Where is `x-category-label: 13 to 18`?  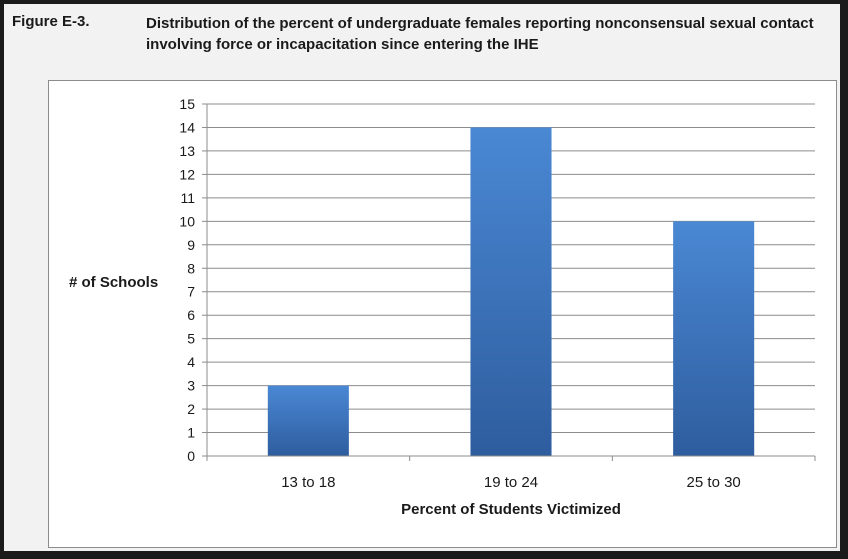 x-category-label: 13 to 18 is located at coordinates (308, 482).